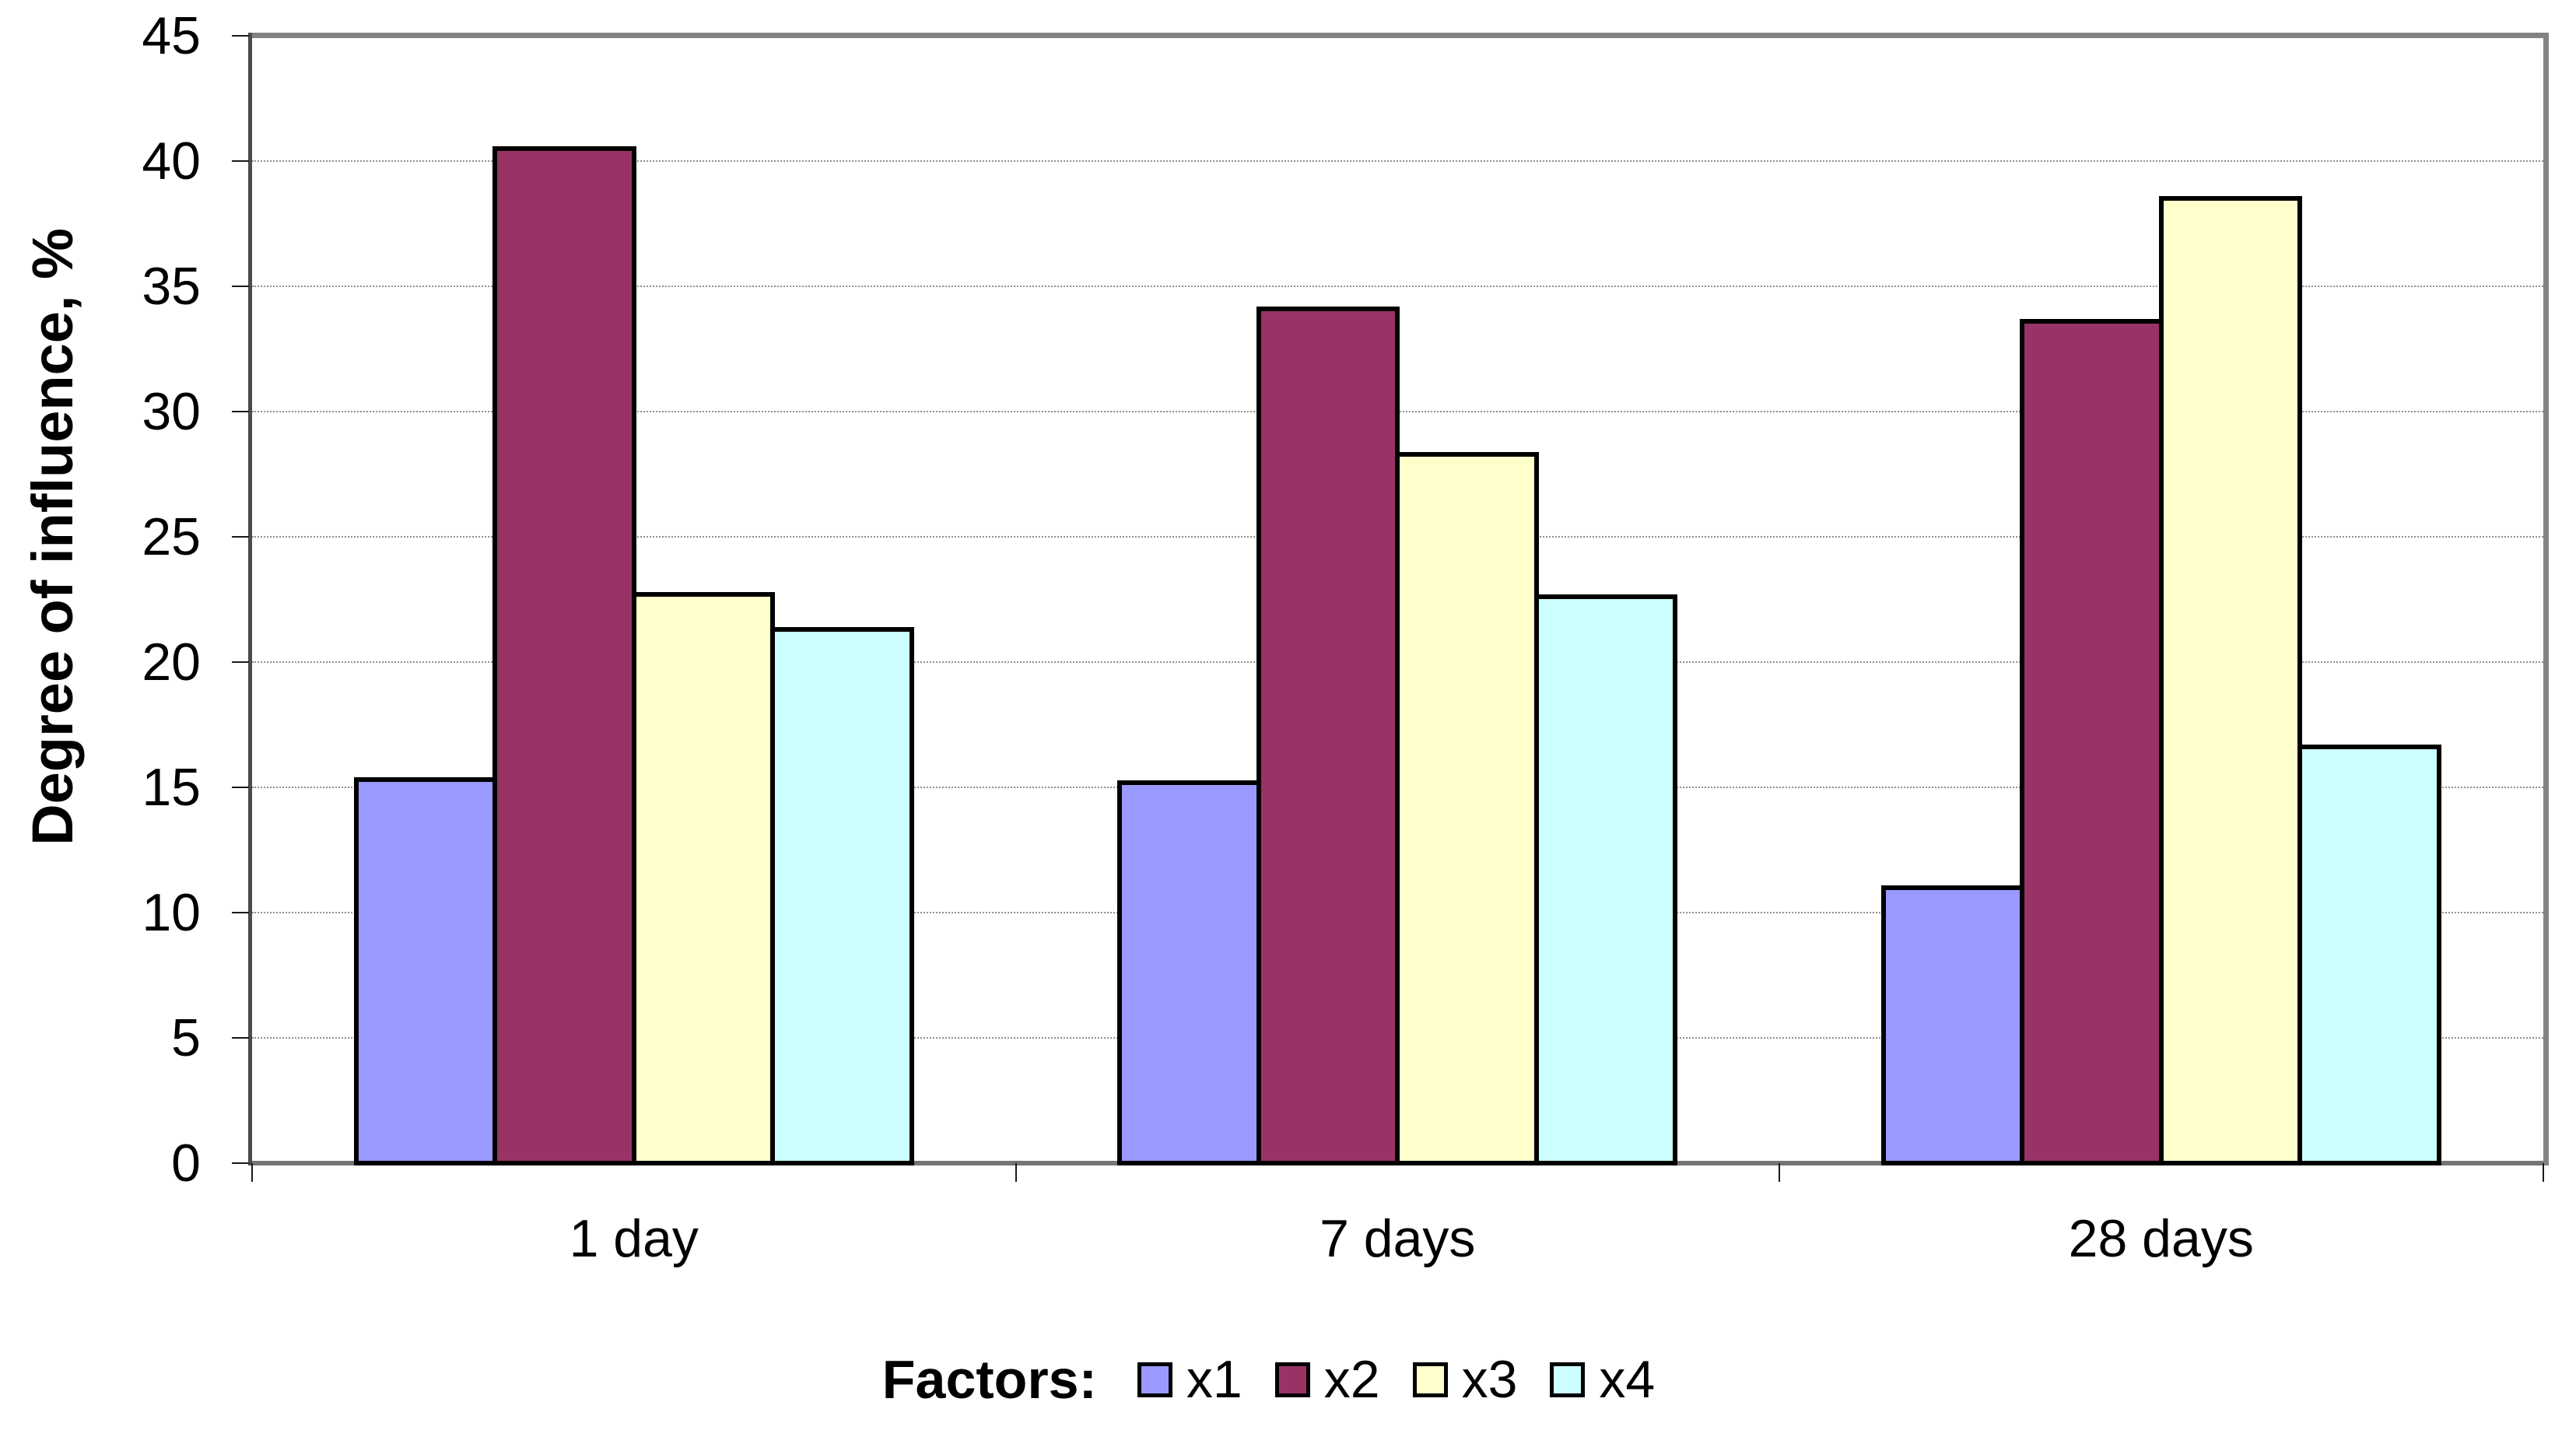 The image size is (2576, 1430). What do you see at coordinates (250, 599) in the screenshot?
I see `y-axis-line` at bounding box center [250, 599].